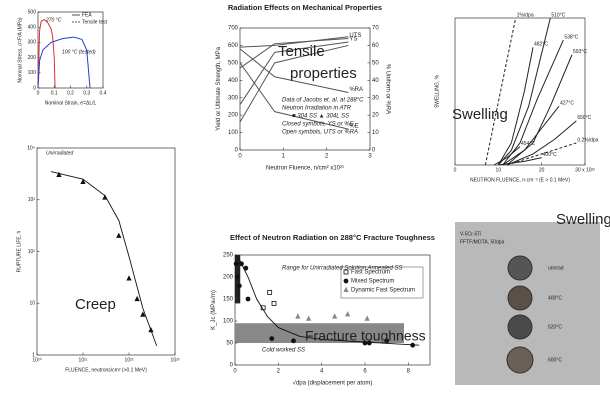  What do you see at coordinates (320, 133) in the screenshot?
I see `annotation: Open symbols, UTS or %RA` at bounding box center [320, 133].